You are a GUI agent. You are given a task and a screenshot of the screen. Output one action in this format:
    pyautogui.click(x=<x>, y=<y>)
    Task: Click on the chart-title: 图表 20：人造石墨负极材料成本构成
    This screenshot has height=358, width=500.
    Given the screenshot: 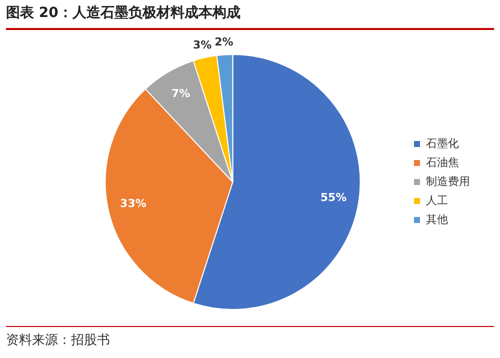 What is the action you would take?
    pyautogui.click(x=250, y=17)
    